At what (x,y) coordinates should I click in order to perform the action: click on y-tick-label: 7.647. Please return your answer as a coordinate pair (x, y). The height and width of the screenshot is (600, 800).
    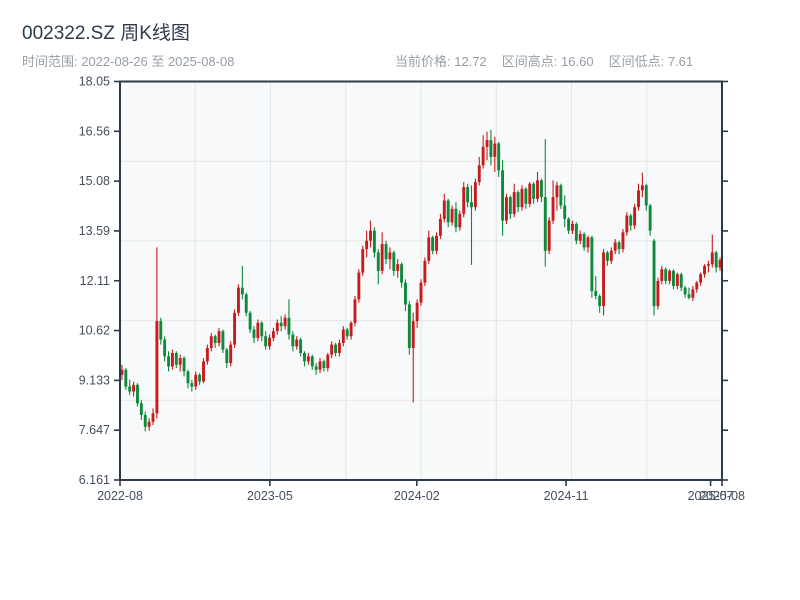
    Looking at the image, I should click on (94, 430).